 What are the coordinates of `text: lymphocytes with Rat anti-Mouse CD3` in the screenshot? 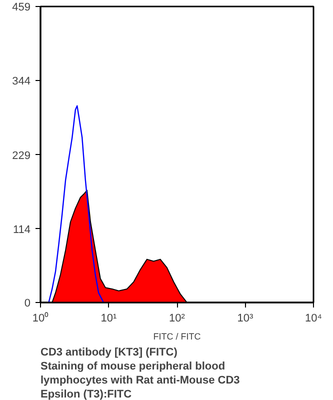 It's located at (140, 380).